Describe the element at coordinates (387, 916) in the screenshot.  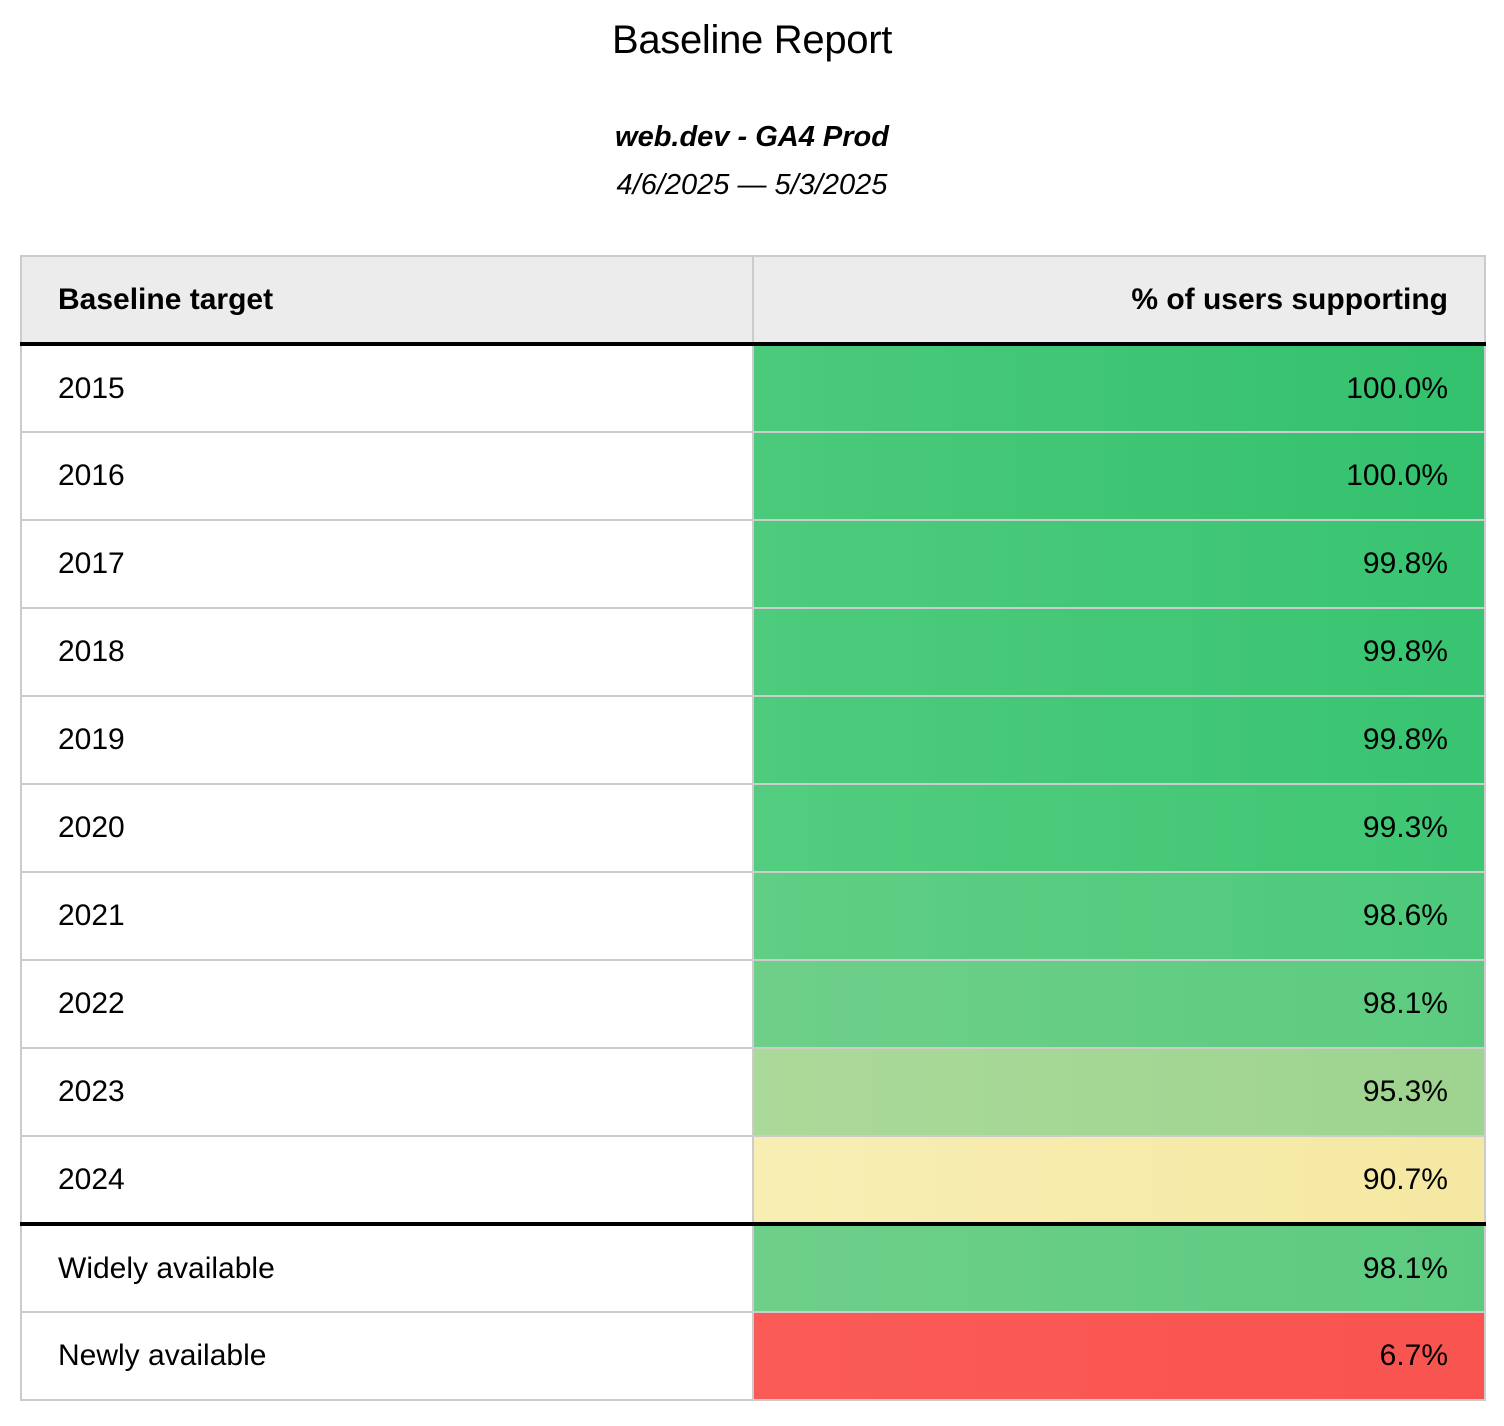
I see `target-cell: 2021` at that location.